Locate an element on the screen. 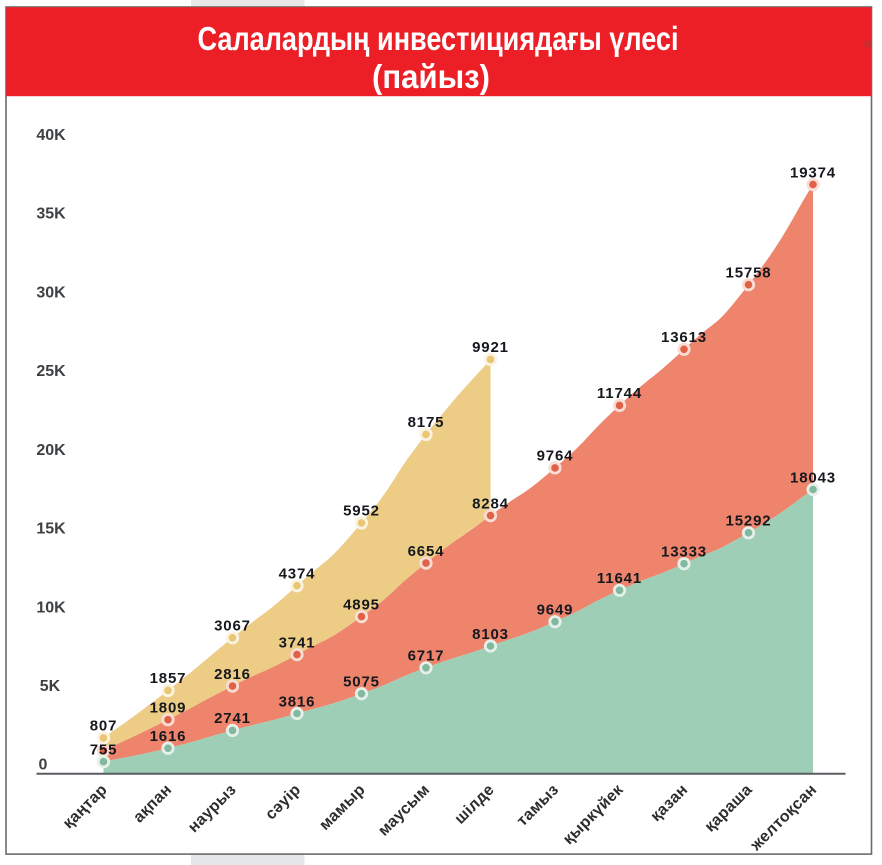 The image size is (882, 865). svg-text: 3067 is located at coordinates (232, 626).